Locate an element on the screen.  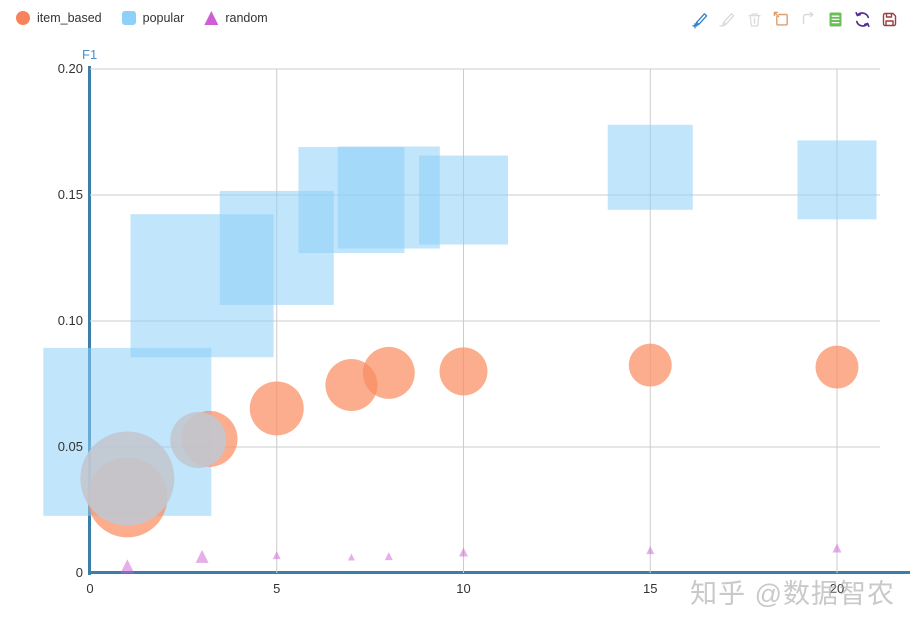
legend-item-item-based: item_based is located at coordinates (59, 18).